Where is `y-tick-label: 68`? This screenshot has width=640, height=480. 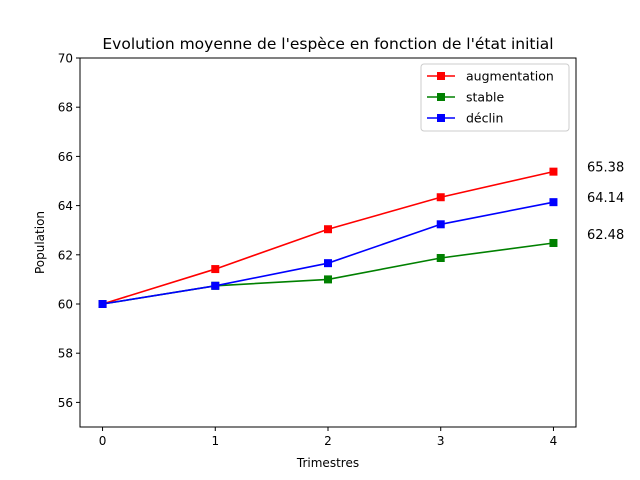 y-tick-label: 68 is located at coordinates (65, 108).